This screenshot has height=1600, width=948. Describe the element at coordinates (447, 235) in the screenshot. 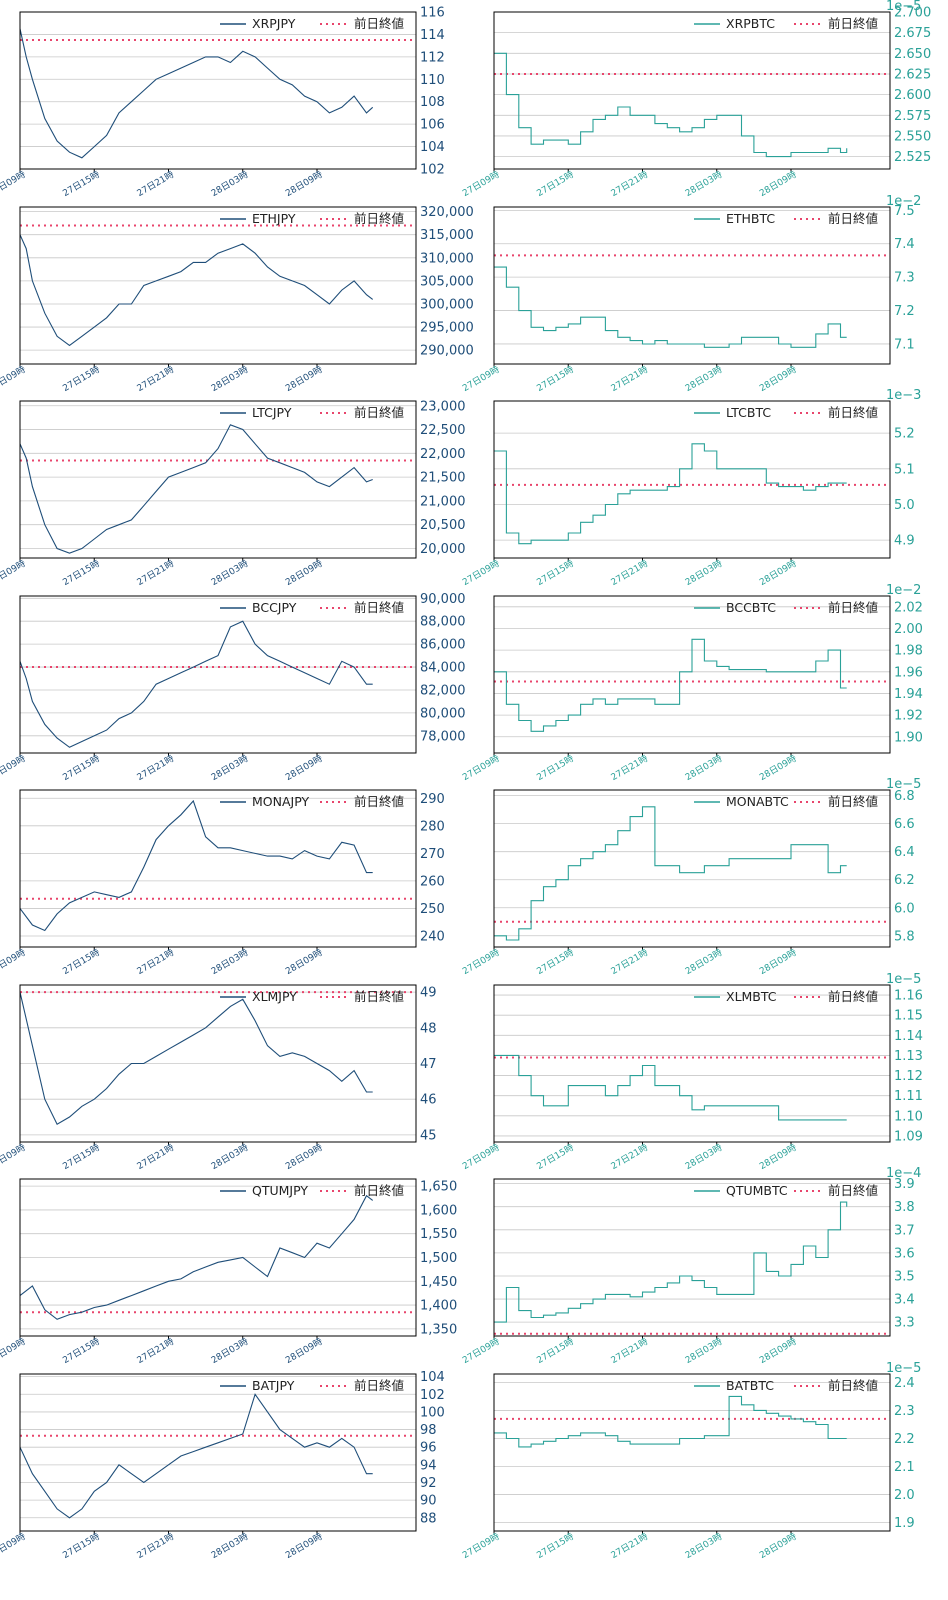

I see `y-tick-label: 315,000` at that location.